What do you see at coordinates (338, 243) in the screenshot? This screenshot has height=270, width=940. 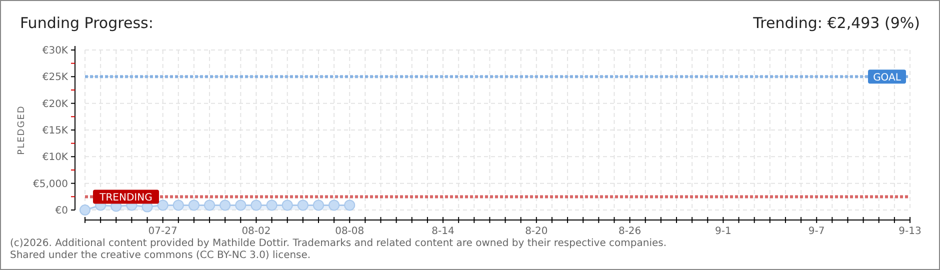 I see `text: (c)2026. Additional content provided by Mathilde Dottir. Trademarks and related content are owned by their respective companies.` at bounding box center [338, 243].